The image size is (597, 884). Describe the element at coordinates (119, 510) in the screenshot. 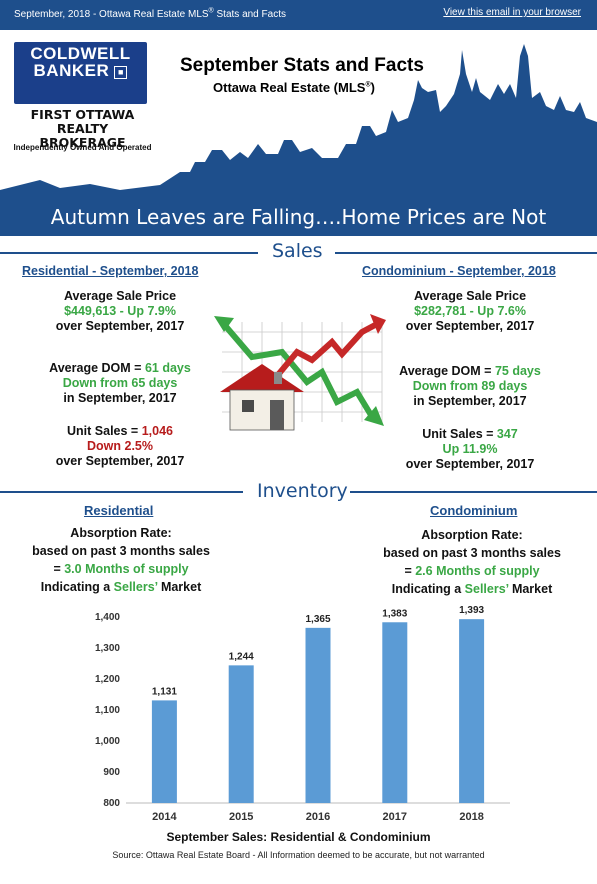

I see `residential-inventory-heading: Residential` at that location.